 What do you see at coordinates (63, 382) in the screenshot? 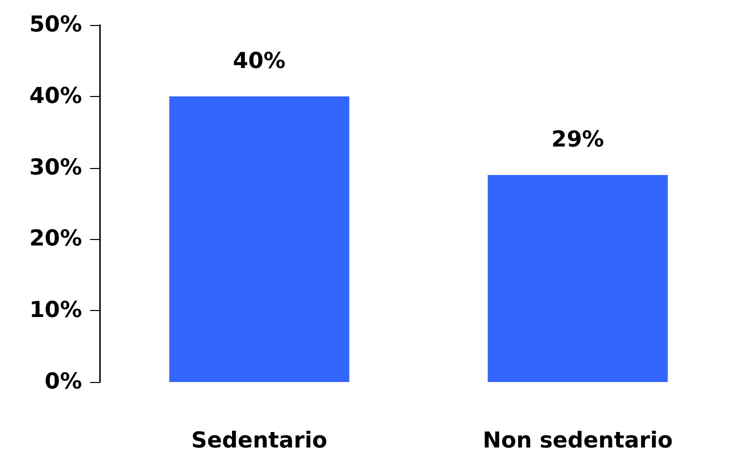
I see `y-tick-label: 0%` at bounding box center [63, 382].